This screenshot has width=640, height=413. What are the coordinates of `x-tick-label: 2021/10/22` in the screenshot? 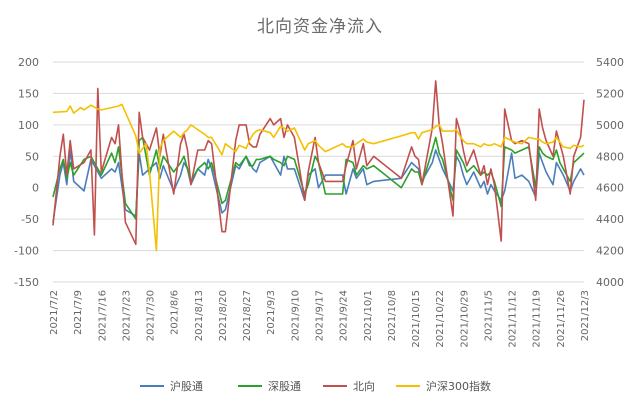 It's located at (440, 319).